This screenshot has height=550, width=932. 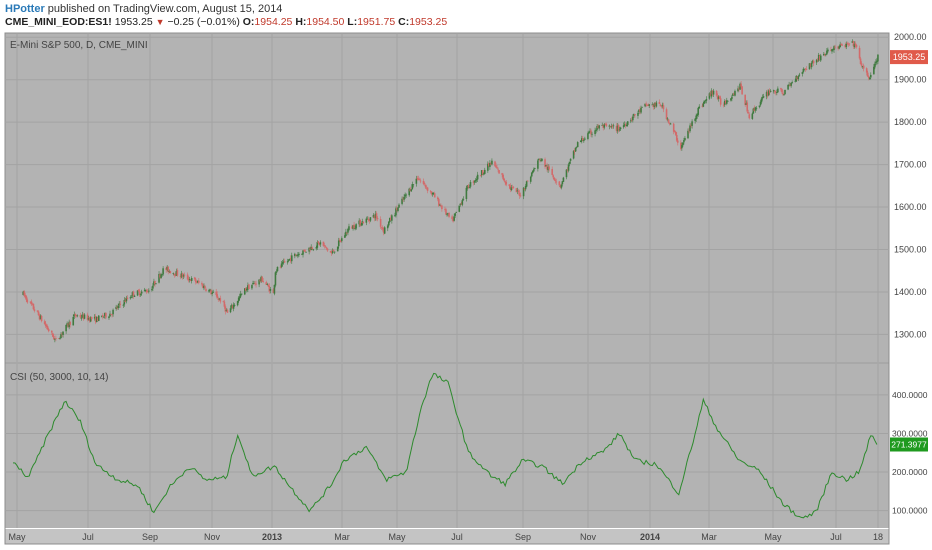 I want to click on low-value: 1951.75, so click(x=376, y=22).